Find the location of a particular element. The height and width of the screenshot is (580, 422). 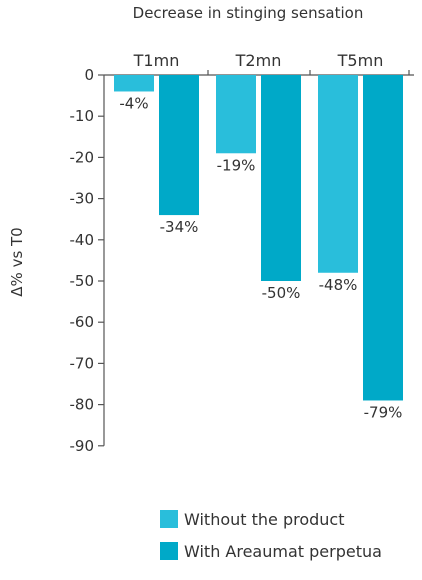

y-tick-label: -90 is located at coordinates (82, 446).